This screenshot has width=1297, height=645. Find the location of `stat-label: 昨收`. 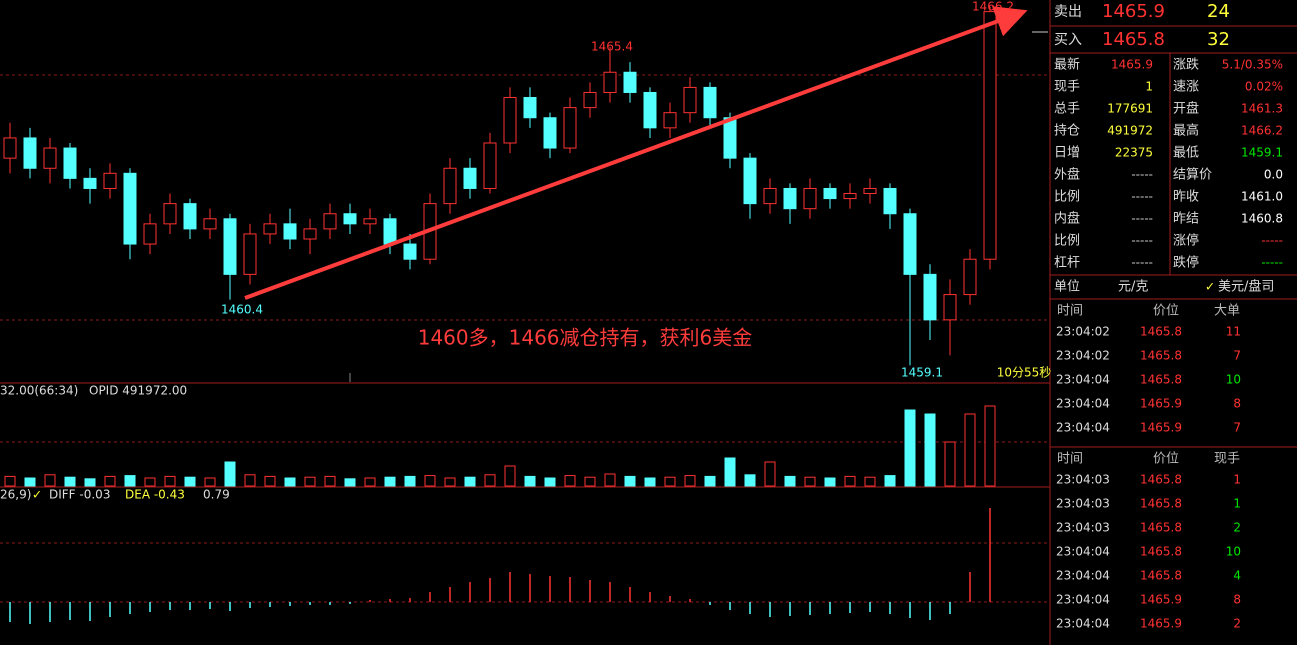

stat-label: 昨收 is located at coordinates (1186, 197).